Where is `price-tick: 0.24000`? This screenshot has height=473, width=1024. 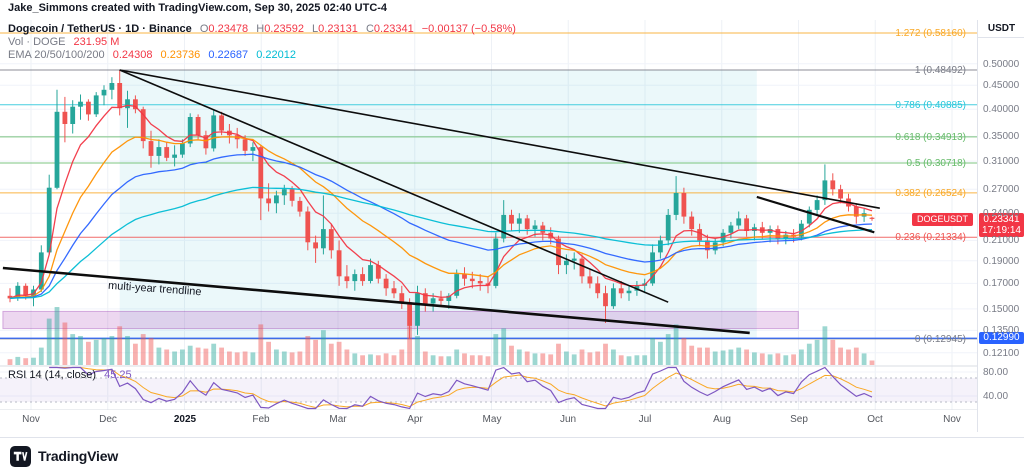 price-tick: 0.24000 is located at coordinates (1001, 213).